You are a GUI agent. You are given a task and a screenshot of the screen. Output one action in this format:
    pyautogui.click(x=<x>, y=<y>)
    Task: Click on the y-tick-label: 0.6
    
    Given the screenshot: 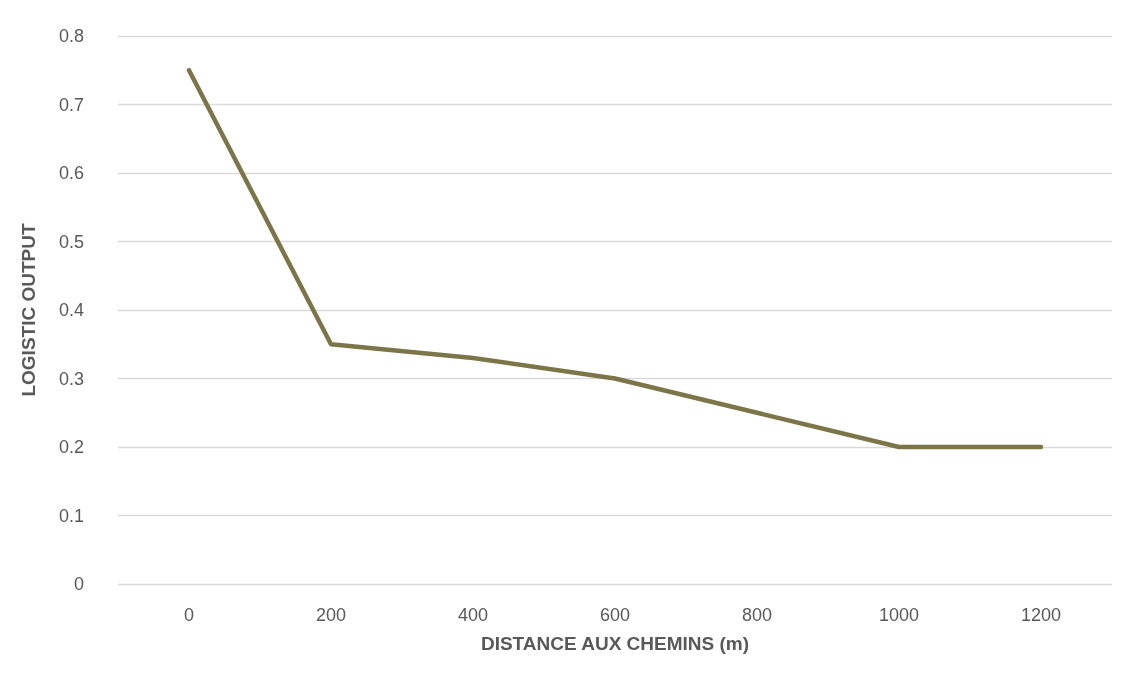 What is the action you would take?
    pyautogui.click(x=71, y=173)
    